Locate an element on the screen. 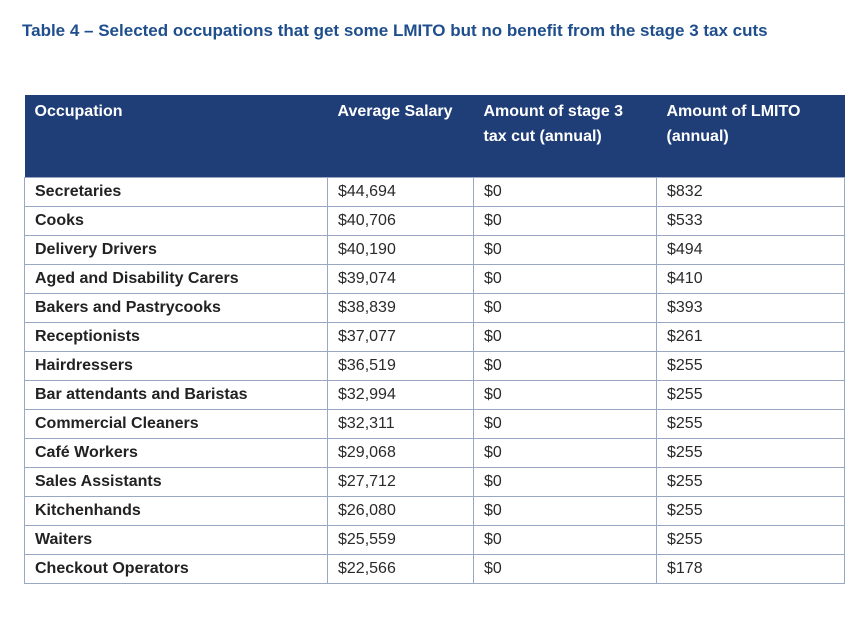 Image resolution: width=868 pixels, height=624 pixels. table-row: Cooks $40,706 $0 $533 is located at coordinates (434, 220).